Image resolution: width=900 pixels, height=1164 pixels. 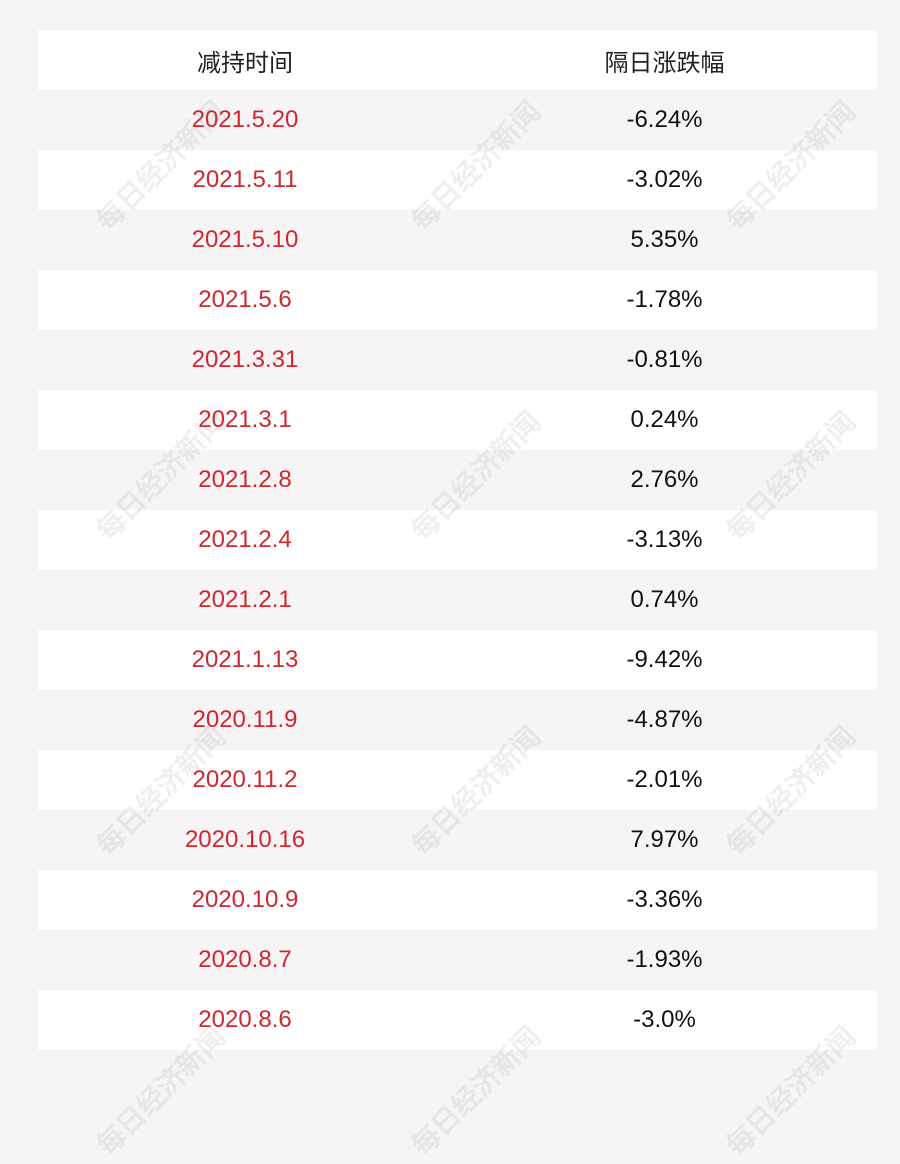 I want to click on table-row: 2021.1.13 -9.42%, so click(x=457, y=660).